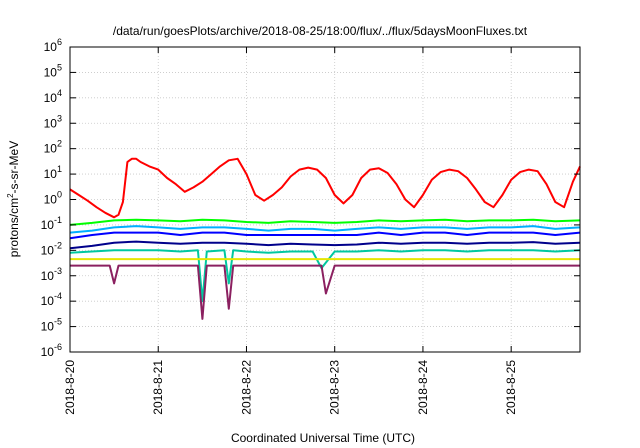  I want to click on y-tick-label: 10⁶, so click(53, 45).